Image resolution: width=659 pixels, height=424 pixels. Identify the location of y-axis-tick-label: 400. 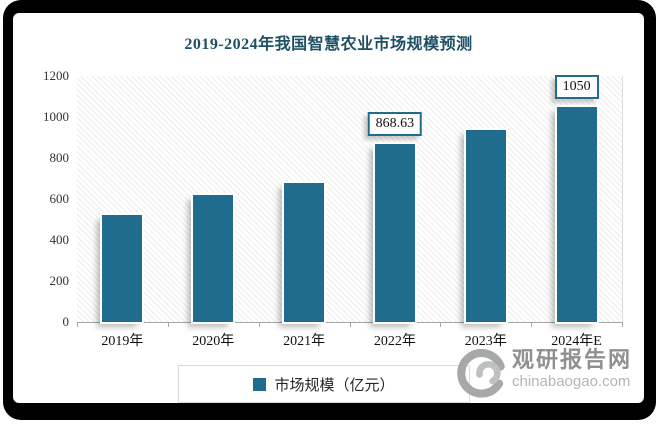
(59, 239).